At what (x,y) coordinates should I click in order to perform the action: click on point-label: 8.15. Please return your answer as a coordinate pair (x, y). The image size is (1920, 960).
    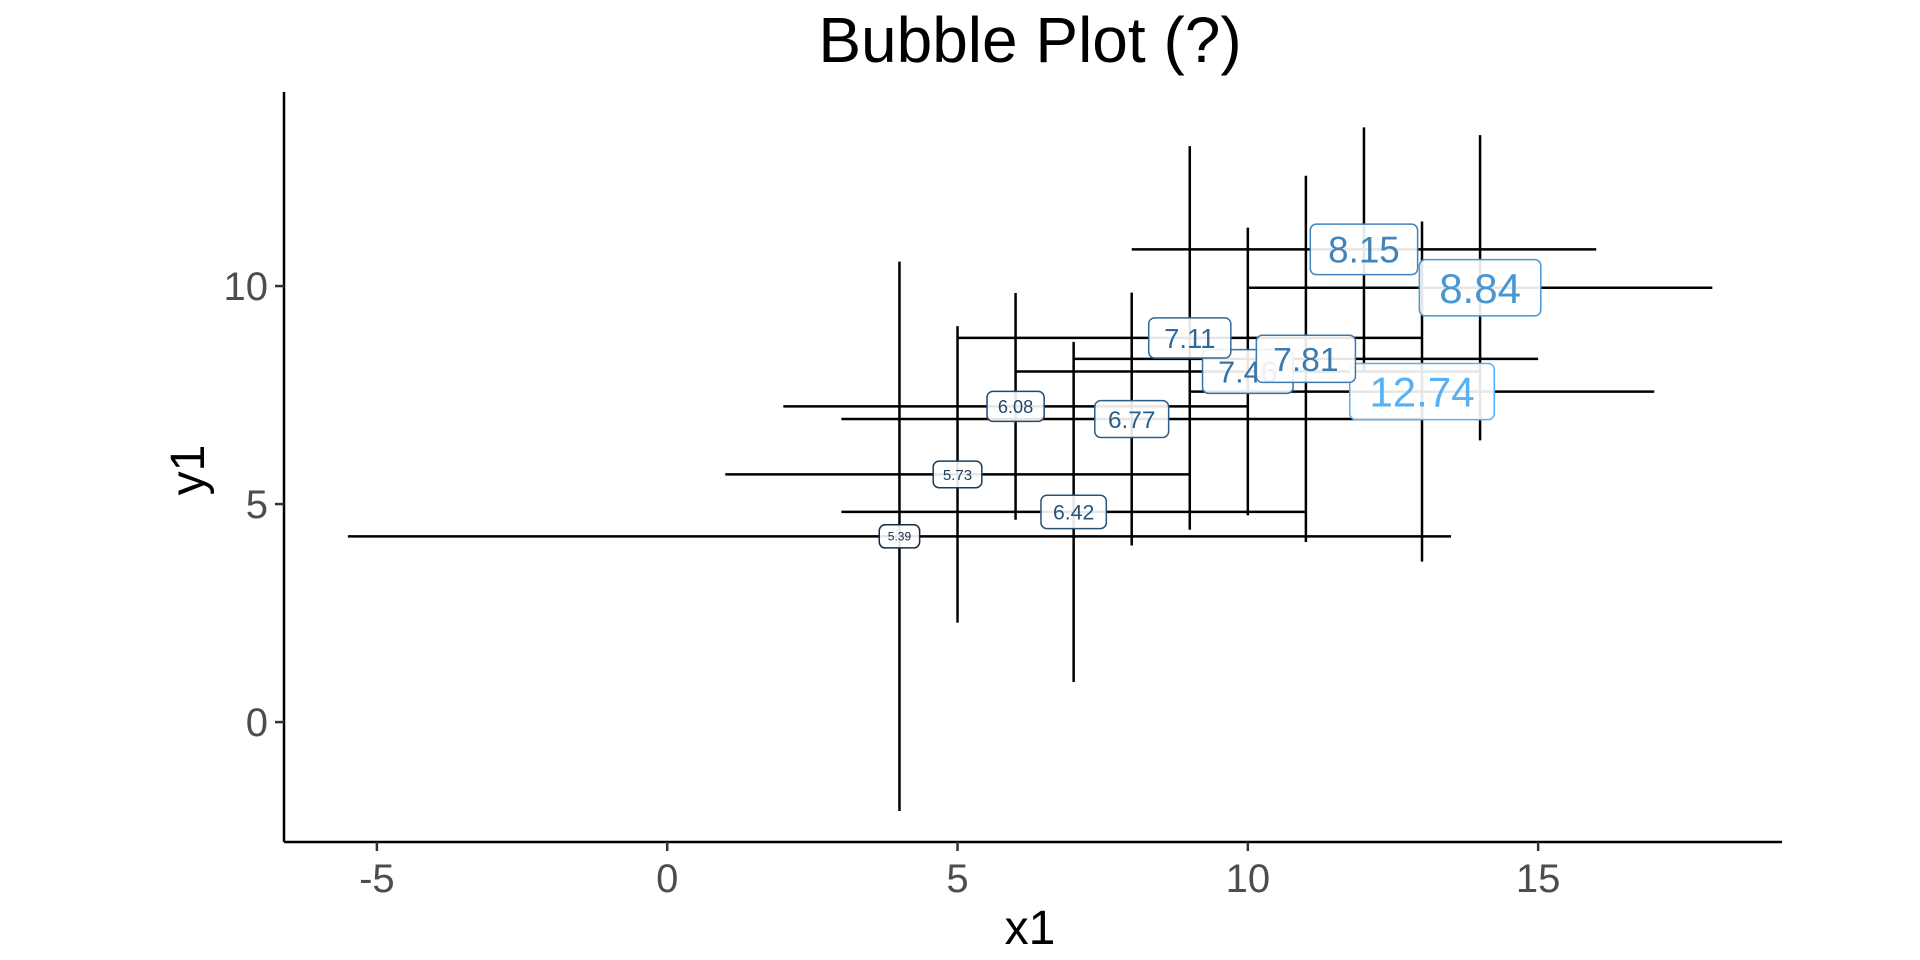
    Looking at the image, I should click on (1364, 249).